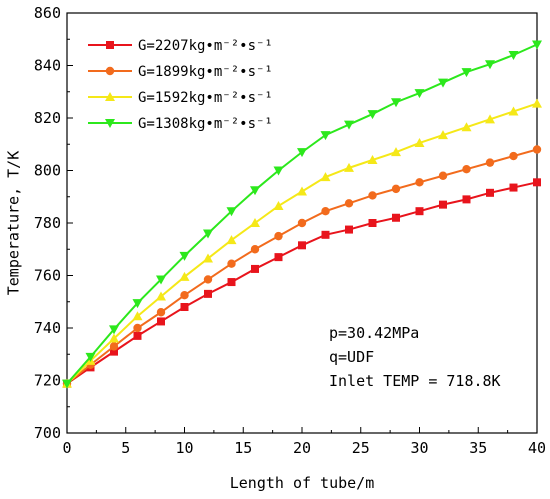 This screenshot has width=550, height=499. I want to click on x-tick-label: 15, so click(243, 448).